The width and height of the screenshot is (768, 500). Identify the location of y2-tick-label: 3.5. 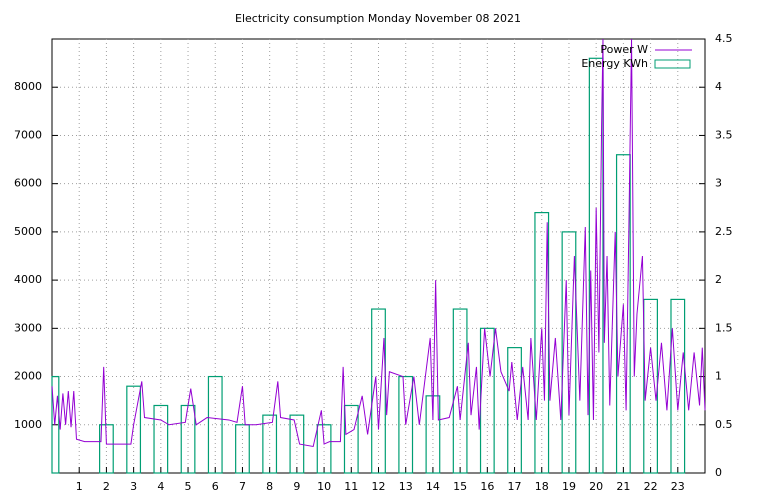
(724, 134).